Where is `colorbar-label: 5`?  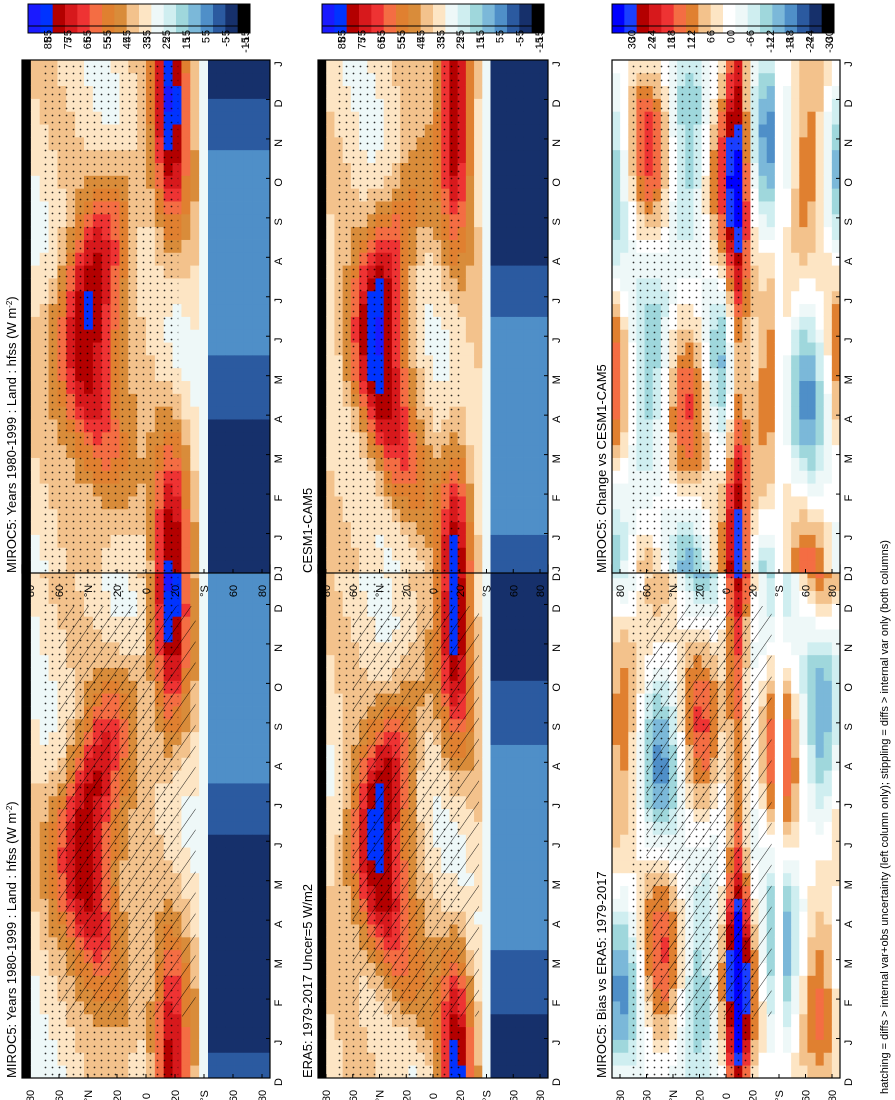
colorbar-label: 5 is located at coordinates (501, 40).